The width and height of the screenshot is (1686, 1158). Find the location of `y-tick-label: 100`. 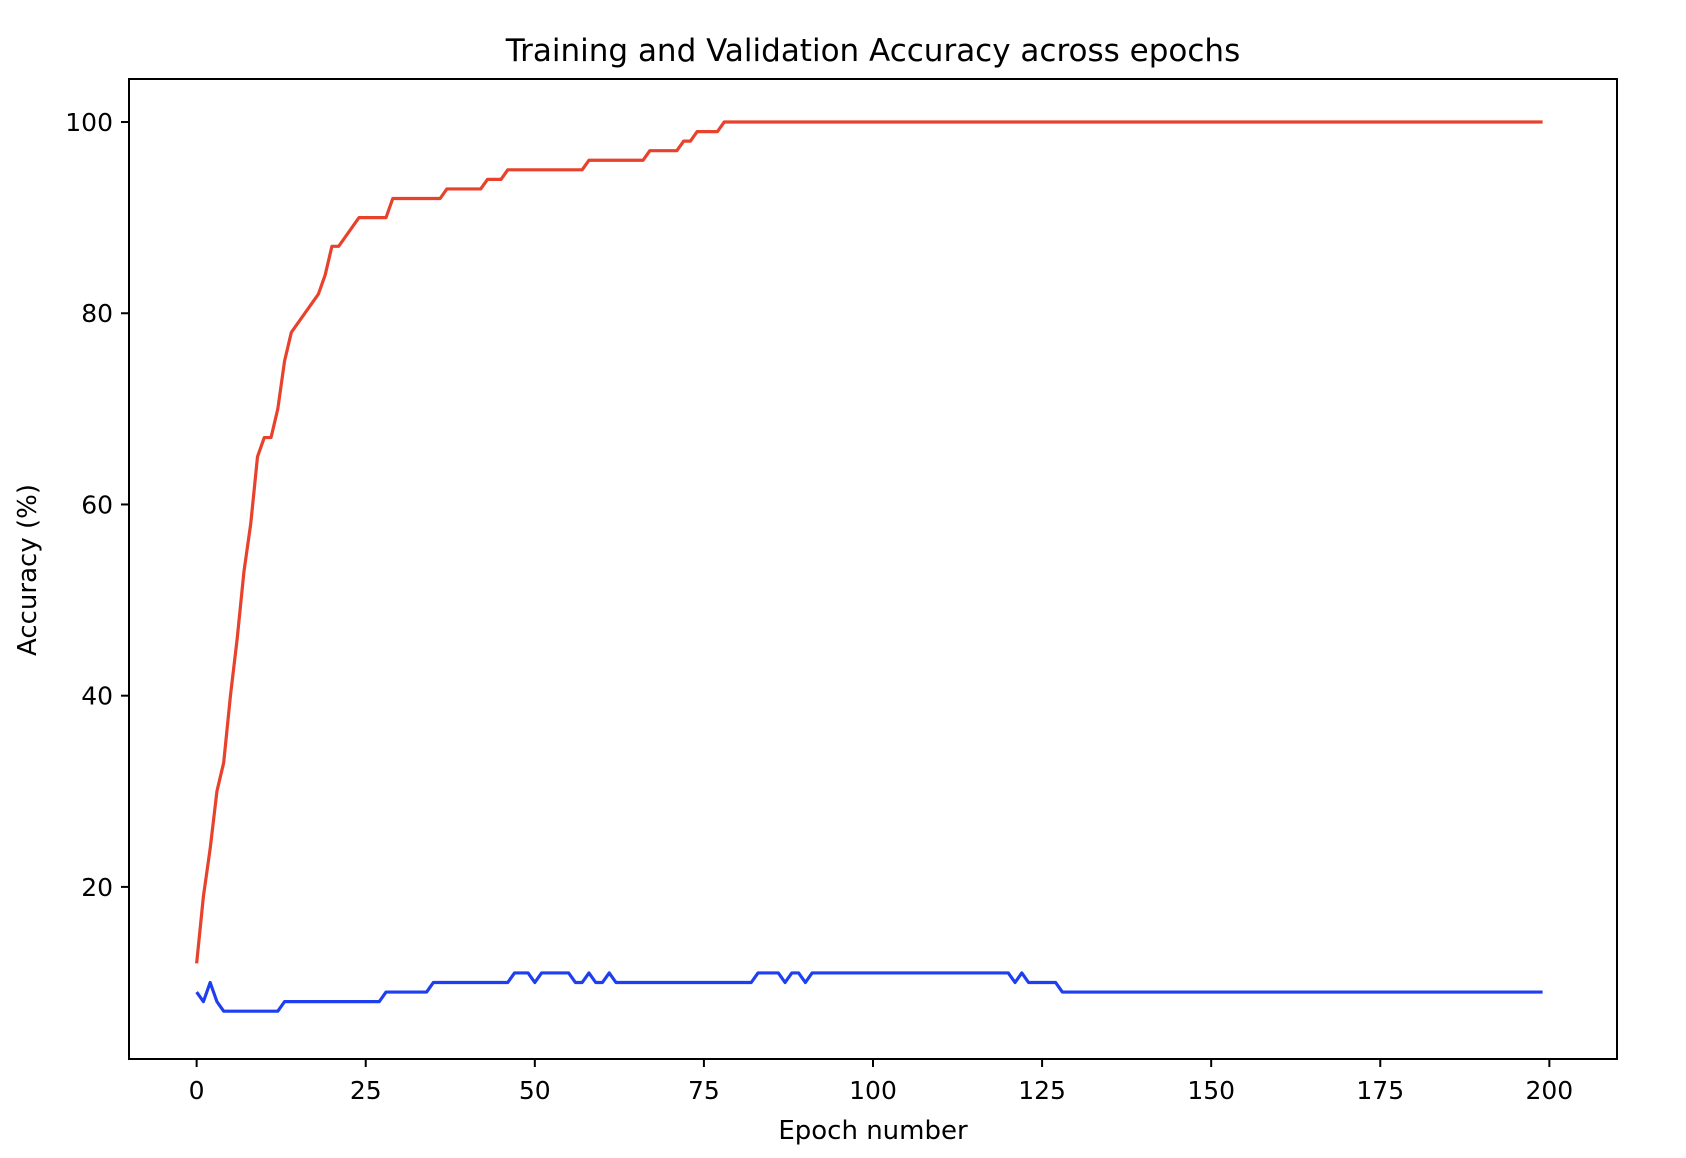

y-tick-label: 100 is located at coordinates (89, 122).